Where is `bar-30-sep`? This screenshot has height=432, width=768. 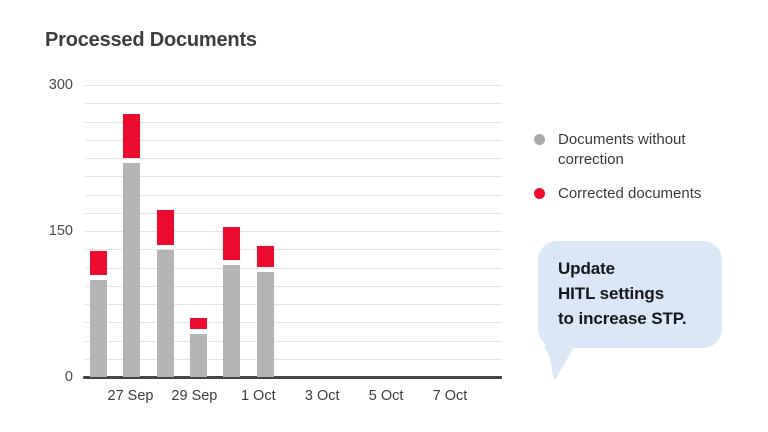 bar-30-sep is located at coordinates (232, 302).